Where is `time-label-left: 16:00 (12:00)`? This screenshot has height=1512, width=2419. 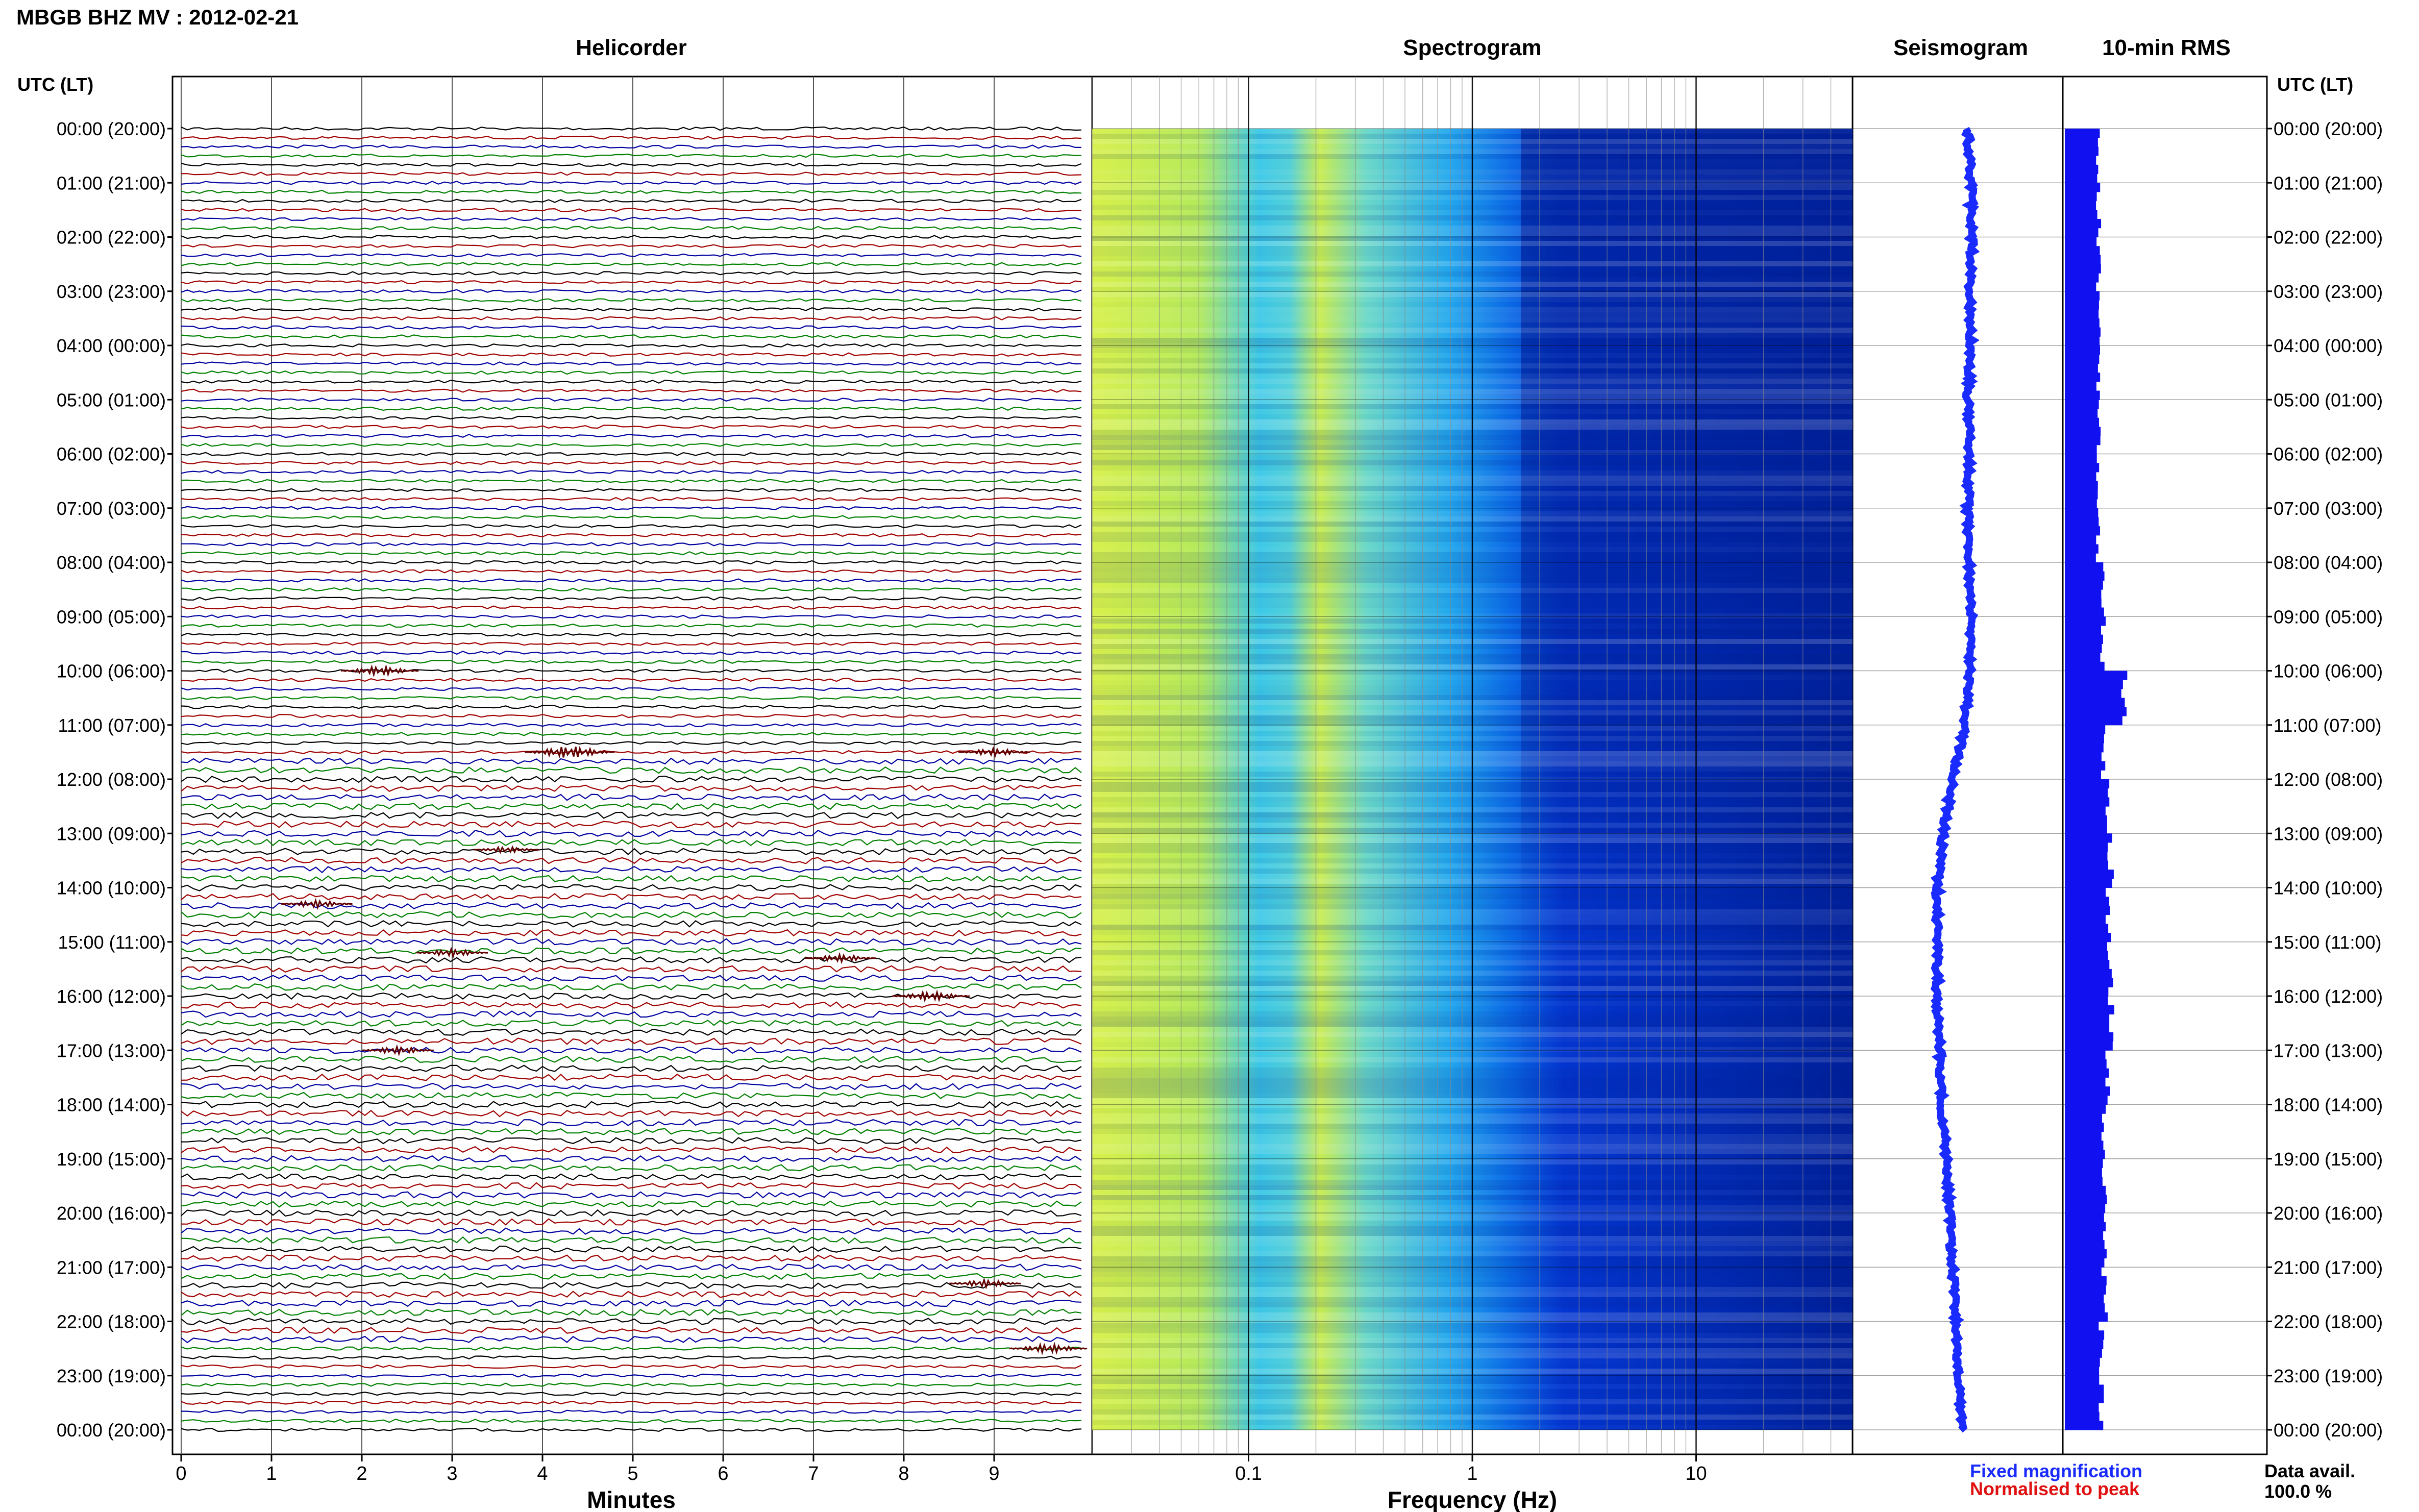 time-label-left: 16:00 (12:00) is located at coordinates (111, 996).